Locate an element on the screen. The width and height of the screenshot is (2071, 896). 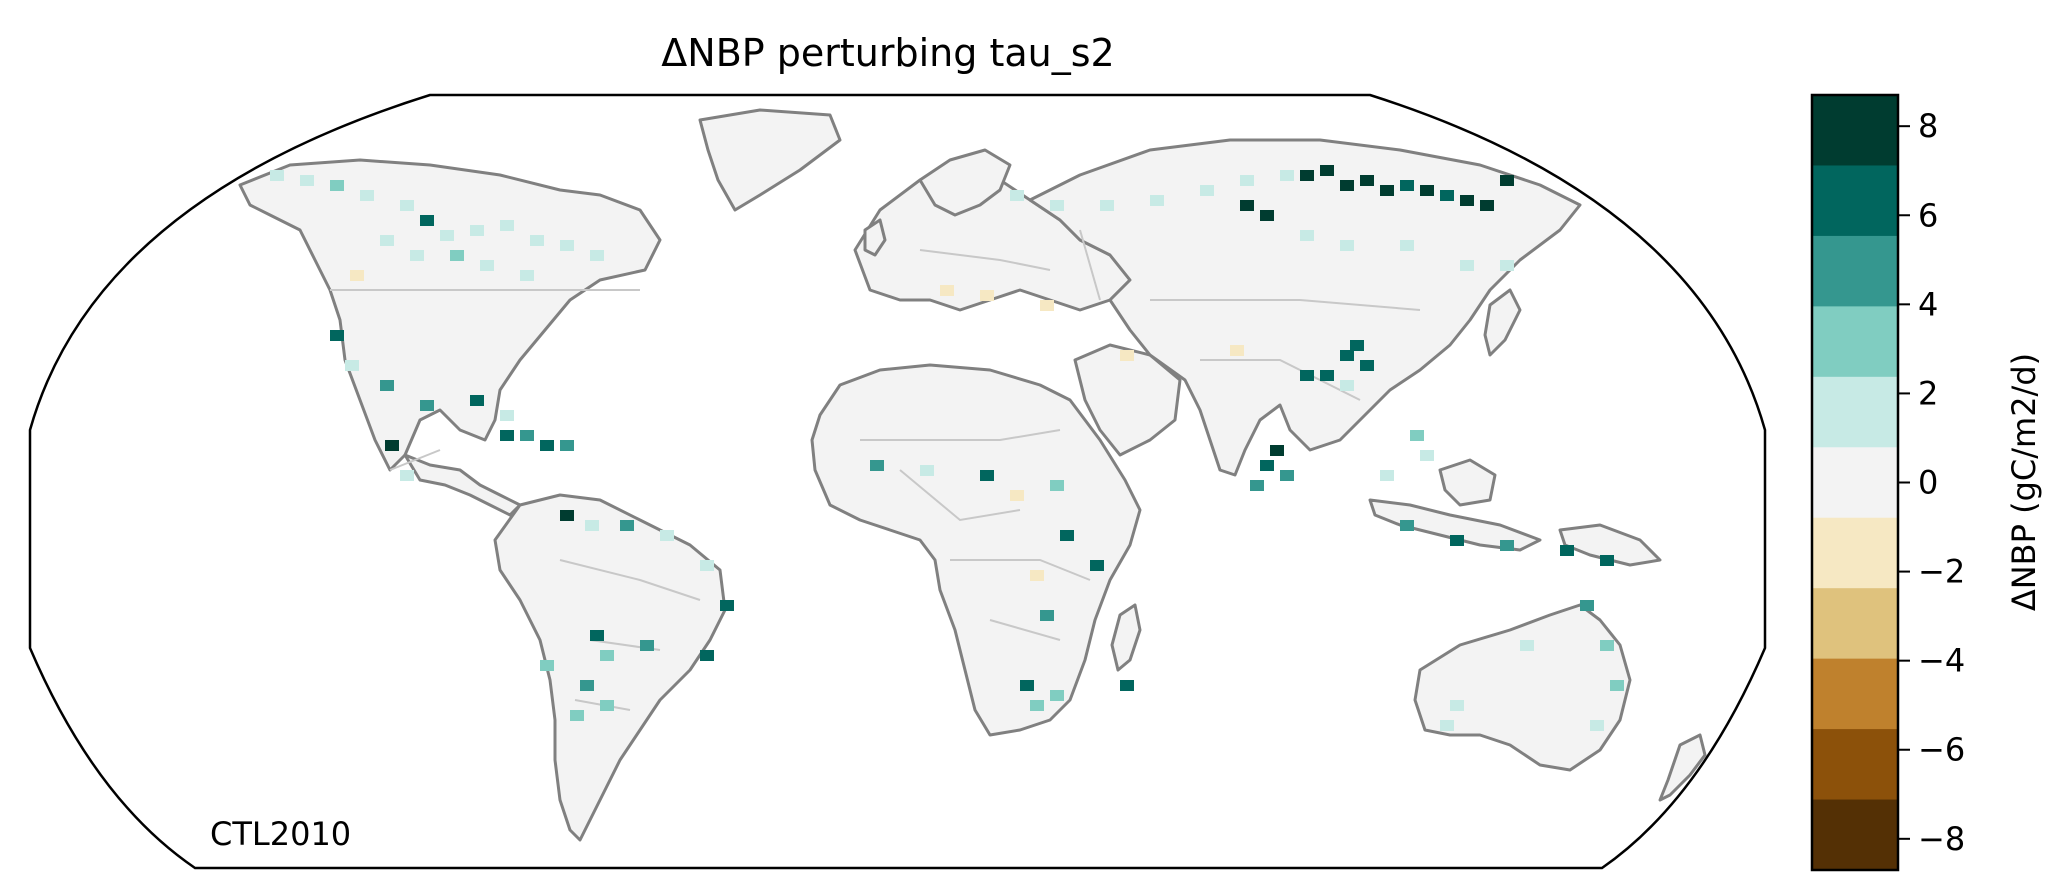
colorbar-tick-label: −8 is located at coordinates (1941, 839).